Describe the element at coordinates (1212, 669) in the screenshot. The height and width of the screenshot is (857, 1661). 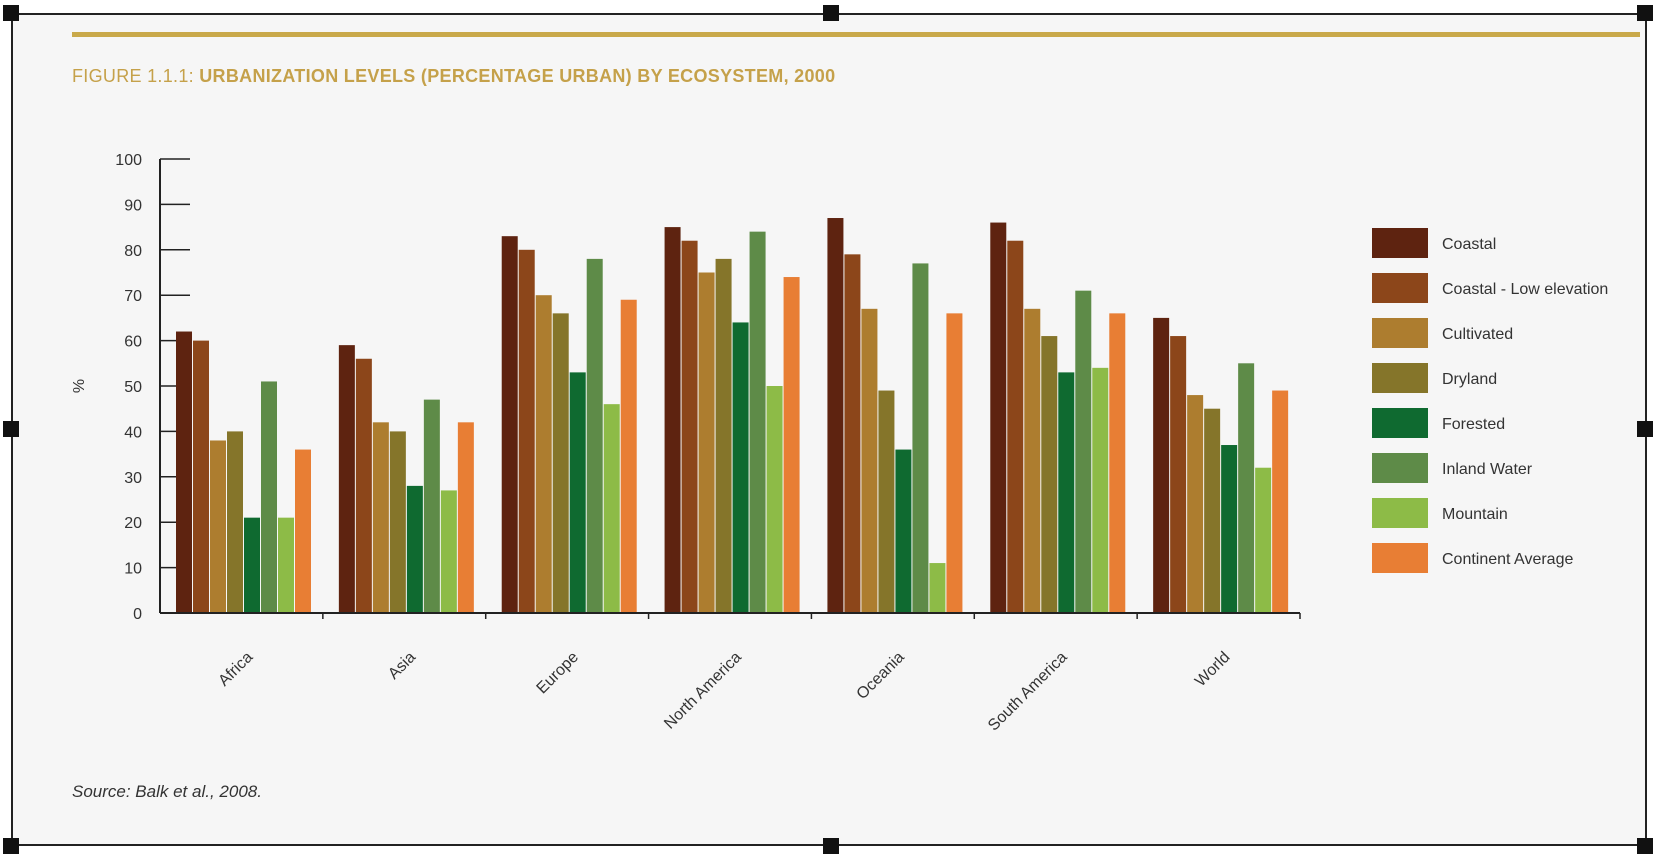
I see `x-tick-label: World` at that location.